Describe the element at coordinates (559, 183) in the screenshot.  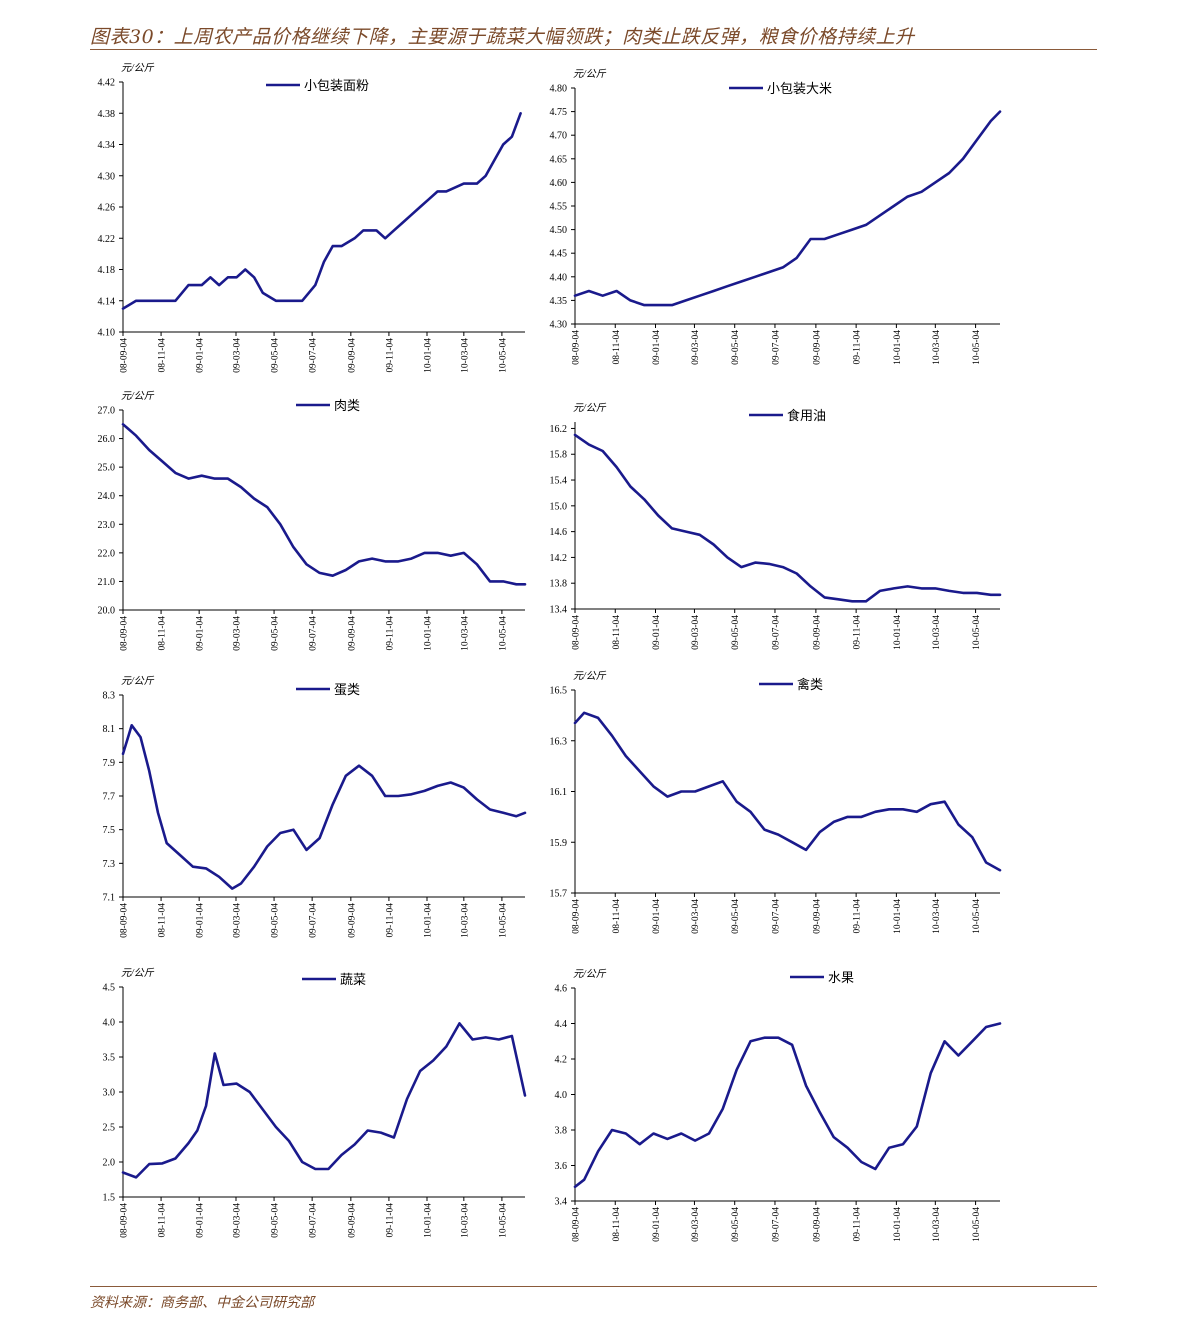
I see `y-tick-label: 4.60` at that location.